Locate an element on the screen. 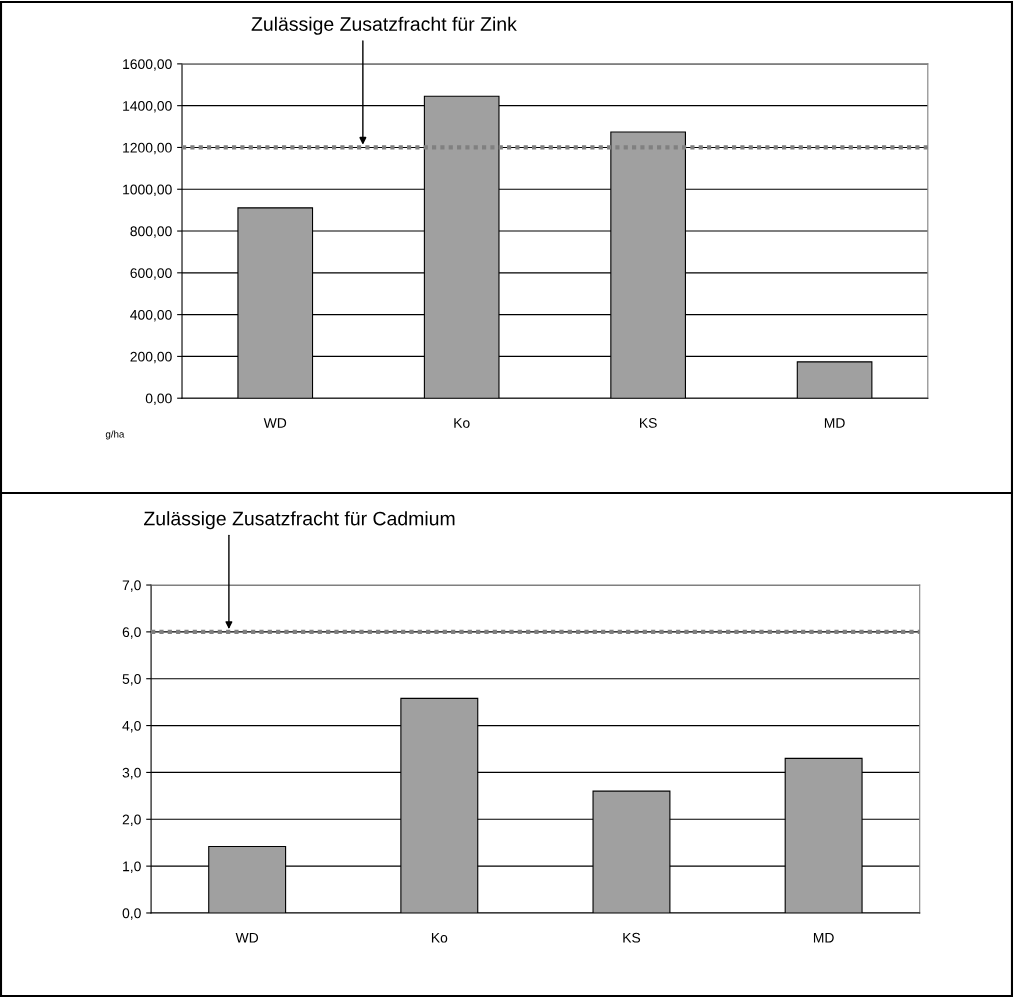 The height and width of the screenshot is (998, 1014). y-tick-label: 1,0 is located at coordinates (132, 867).